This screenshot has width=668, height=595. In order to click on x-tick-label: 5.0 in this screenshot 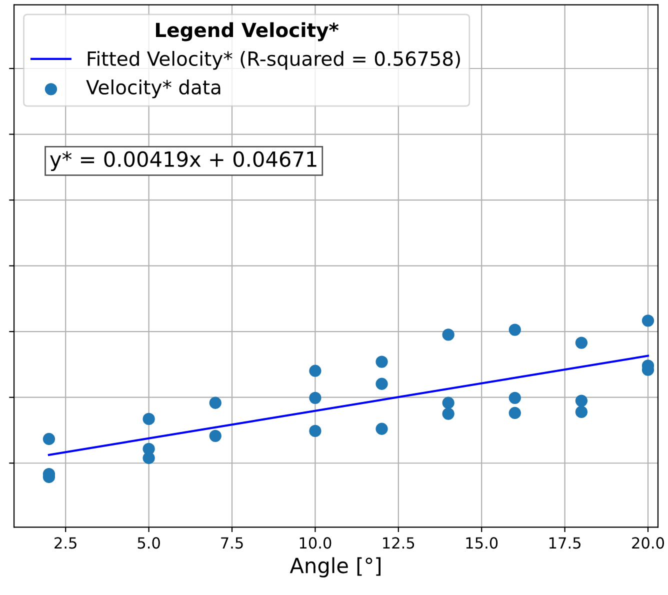, I will do `click(149, 543)`.